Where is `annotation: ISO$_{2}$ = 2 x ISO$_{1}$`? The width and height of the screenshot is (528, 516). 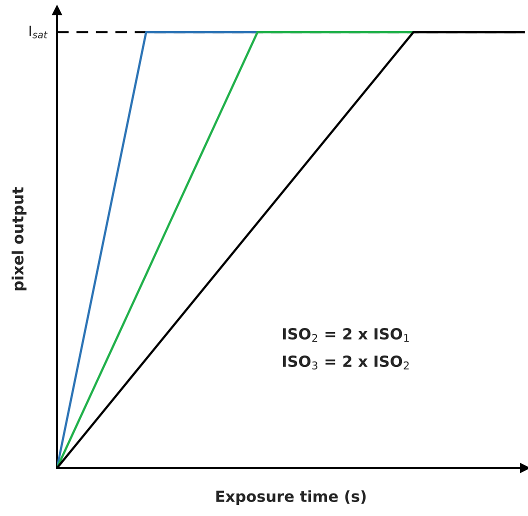 annotation: ISO$_{2}$ = 2 x ISO$_{1}$ is located at coordinates (345, 335).